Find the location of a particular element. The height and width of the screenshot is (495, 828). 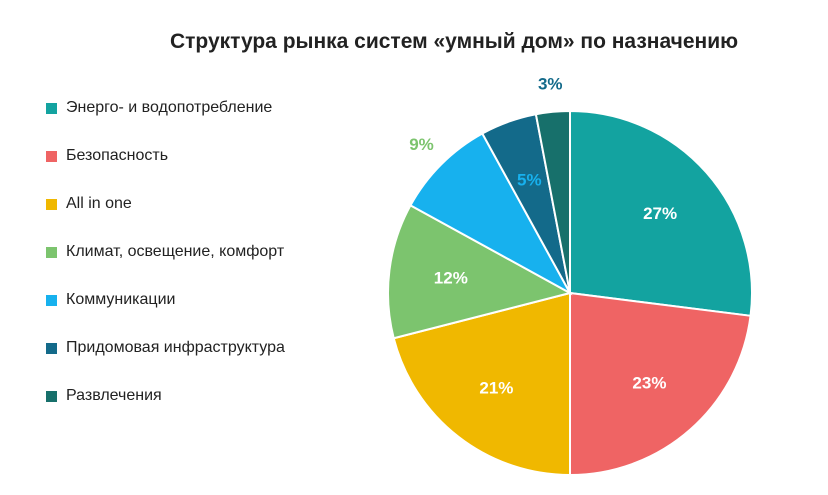

legend-item: Энерго- и водопотребление is located at coordinates (165, 108).